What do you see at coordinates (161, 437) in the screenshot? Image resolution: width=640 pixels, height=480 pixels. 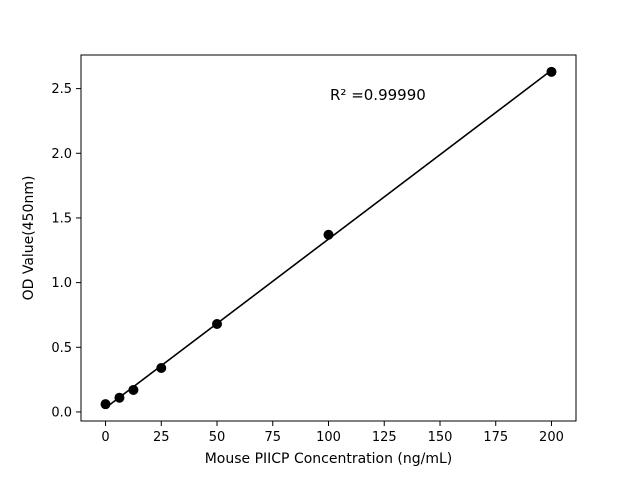 I see `x-tick-label: 25` at bounding box center [161, 437].